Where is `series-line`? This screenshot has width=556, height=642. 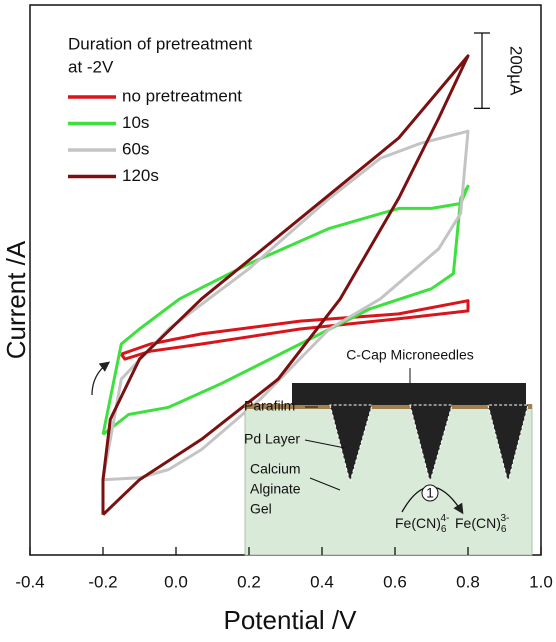
series-line is located at coordinates (295, 330).